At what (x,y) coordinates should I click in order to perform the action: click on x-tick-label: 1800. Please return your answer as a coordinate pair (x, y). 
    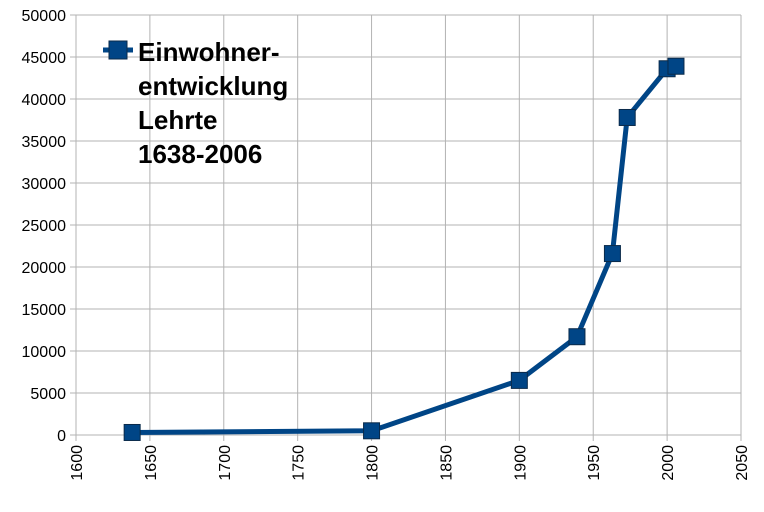
    Looking at the image, I should click on (373, 463).